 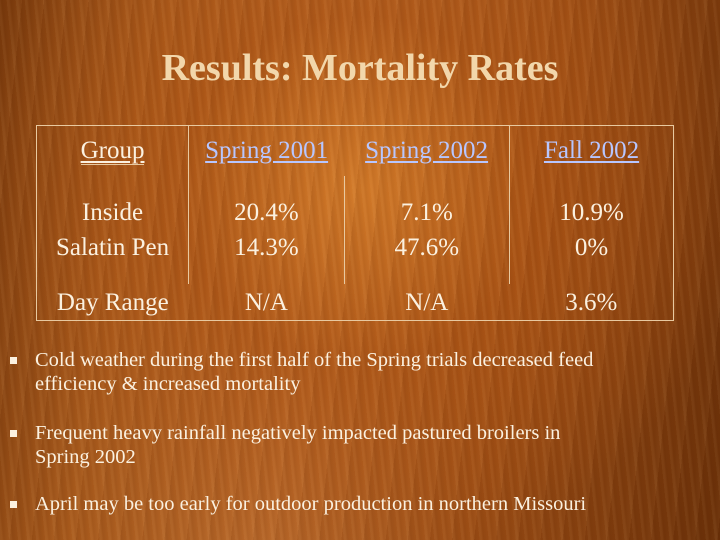 What do you see at coordinates (266, 212) in the screenshot?
I see `cell-value: 20.4%` at bounding box center [266, 212].